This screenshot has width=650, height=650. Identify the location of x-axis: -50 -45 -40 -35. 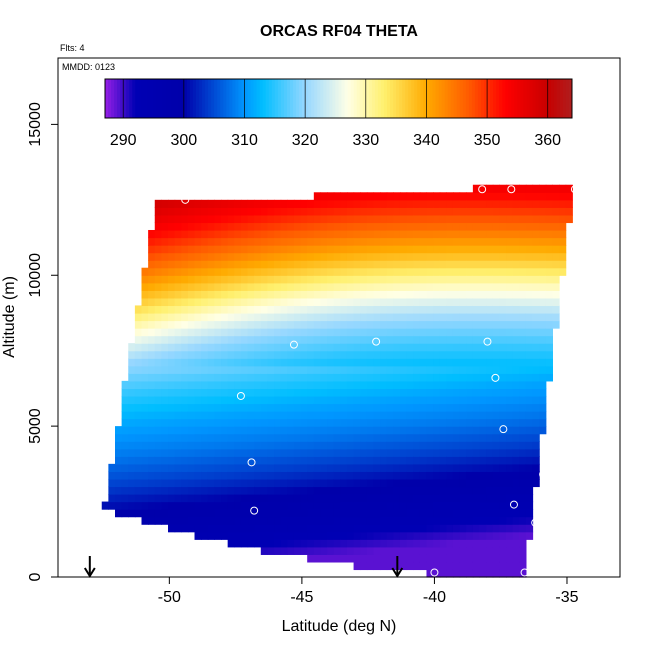
(368, 591).